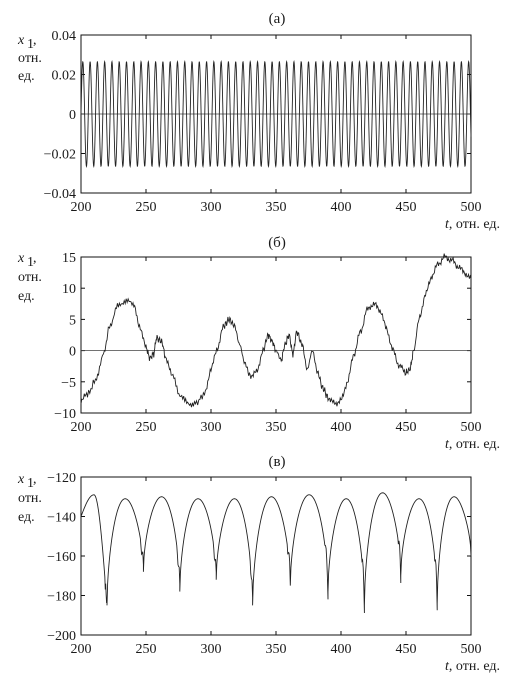 The height and width of the screenshot is (678, 512). Describe the element at coordinates (21, 40) in the screenshot. I see `panel-a-ylabel-var: x` at that location.